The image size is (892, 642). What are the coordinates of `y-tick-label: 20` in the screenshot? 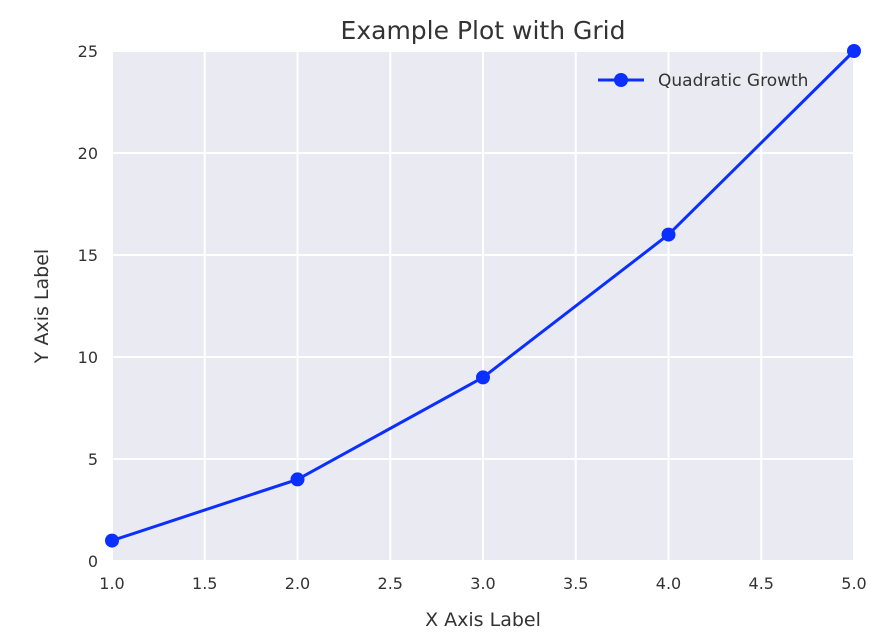 It's located at (88, 153).